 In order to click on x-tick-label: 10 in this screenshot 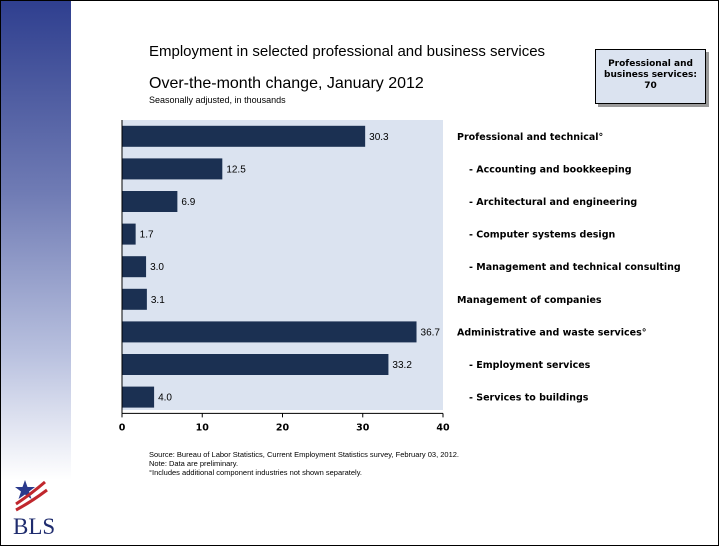, I will do `click(203, 427)`.